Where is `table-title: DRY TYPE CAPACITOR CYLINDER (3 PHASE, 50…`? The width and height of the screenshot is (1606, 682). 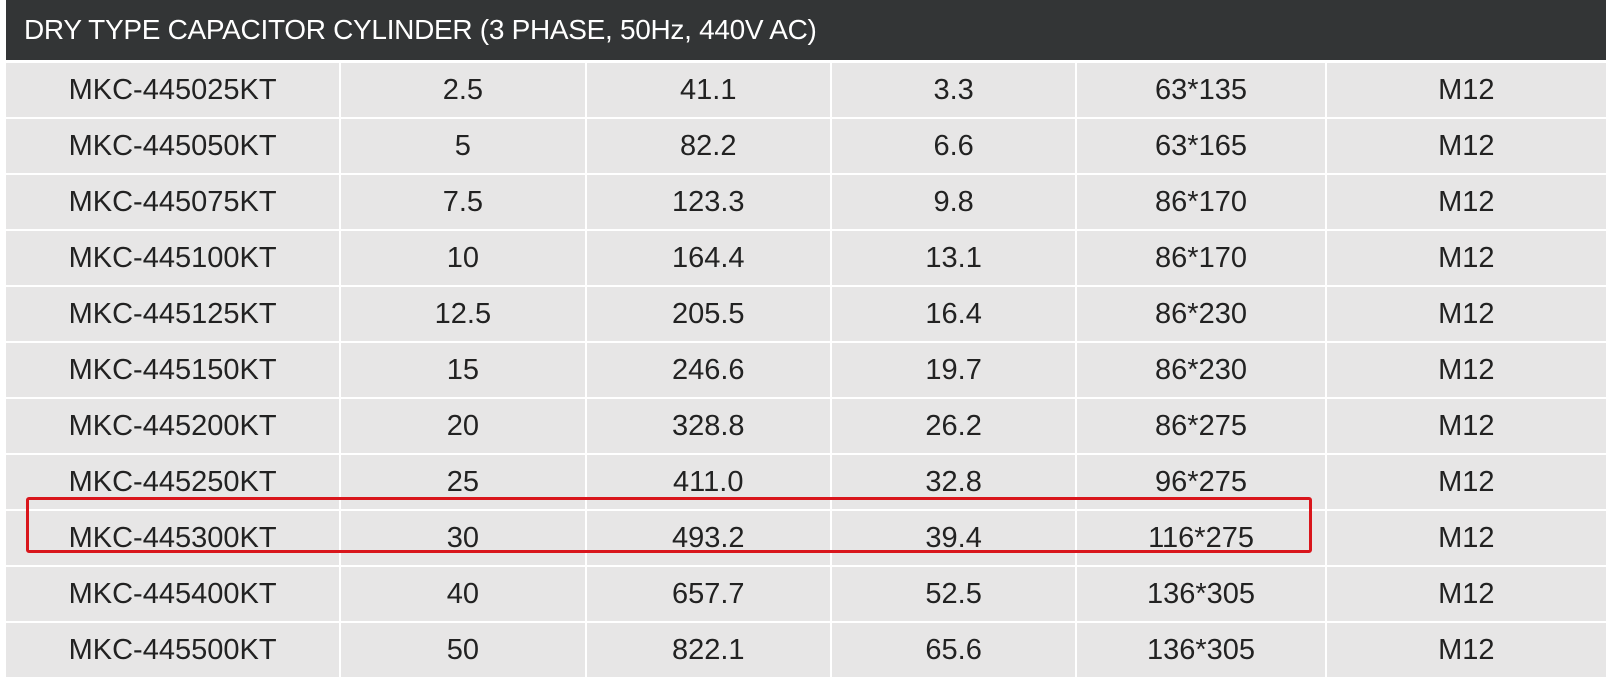 table-title: DRY TYPE CAPACITOR CYLINDER (3 PHASE, 50… is located at coordinates (806, 30).